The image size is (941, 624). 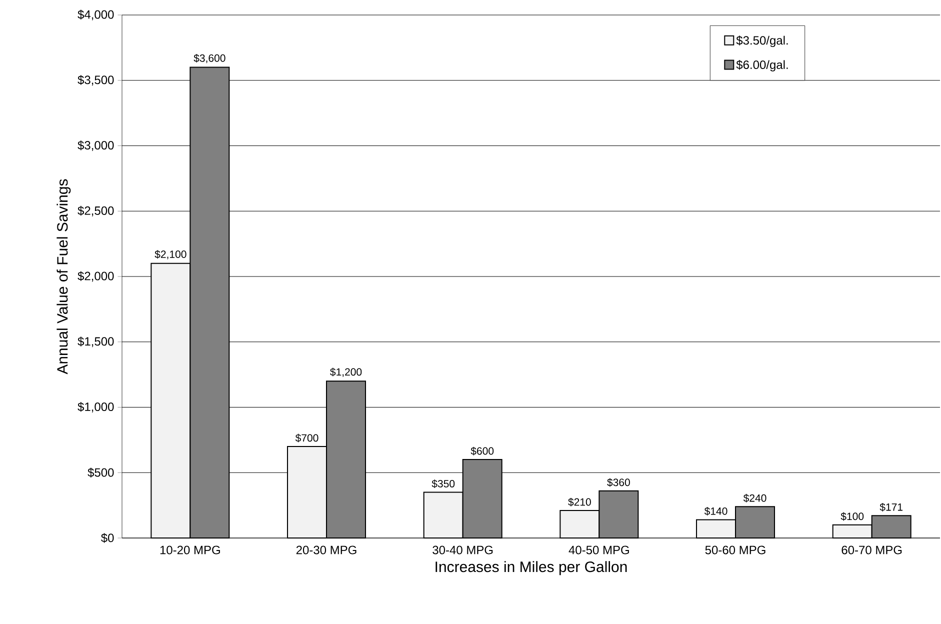 What do you see at coordinates (891, 507) in the screenshot?
I see `data-label: $171` at bounding box center [891, 507].